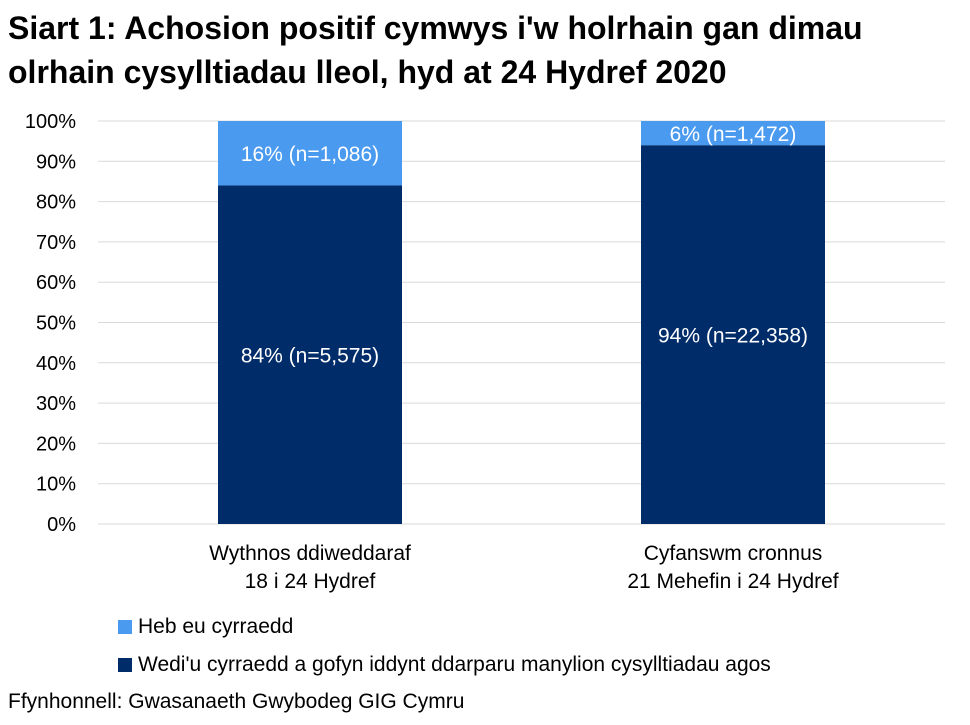 The image size is (970, 725). Describe the element at coordinates (56, 283) in the screenshot. I see `y-tick-label: 60%` at that location.